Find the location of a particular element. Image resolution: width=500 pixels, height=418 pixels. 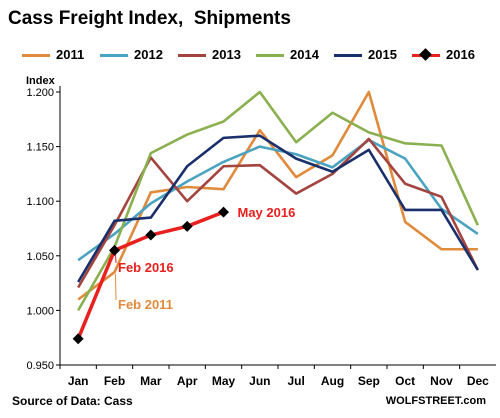

chart-legend: 2011 2012 2013 2014 2015 2016 is located at coordinates (260, 57).